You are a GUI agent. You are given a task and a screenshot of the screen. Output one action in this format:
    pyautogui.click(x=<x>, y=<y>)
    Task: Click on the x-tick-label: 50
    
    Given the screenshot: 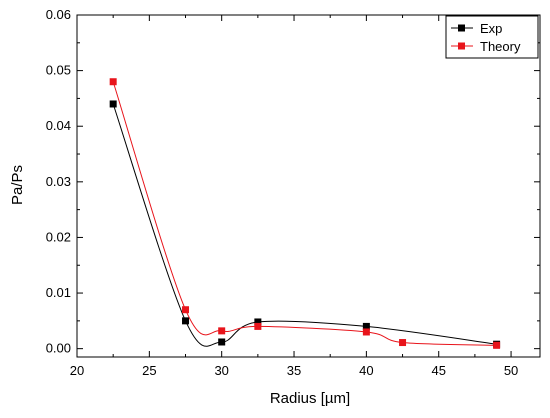 What is the action you would take?
    pyautogui.click(x=511, y=370)
    